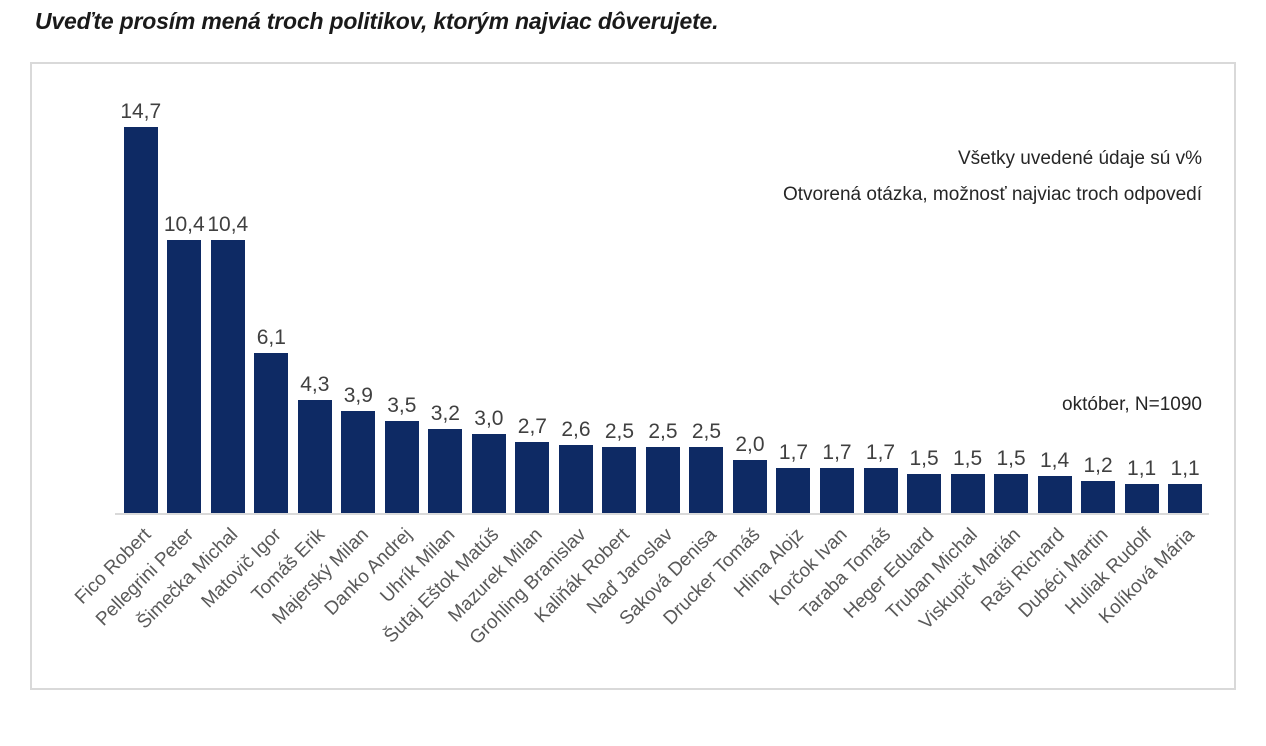  What do you see at coordinates (489, 418) in the screenshot?
I see `bar-value-label: 3,0` at bounding box center [489, 418].